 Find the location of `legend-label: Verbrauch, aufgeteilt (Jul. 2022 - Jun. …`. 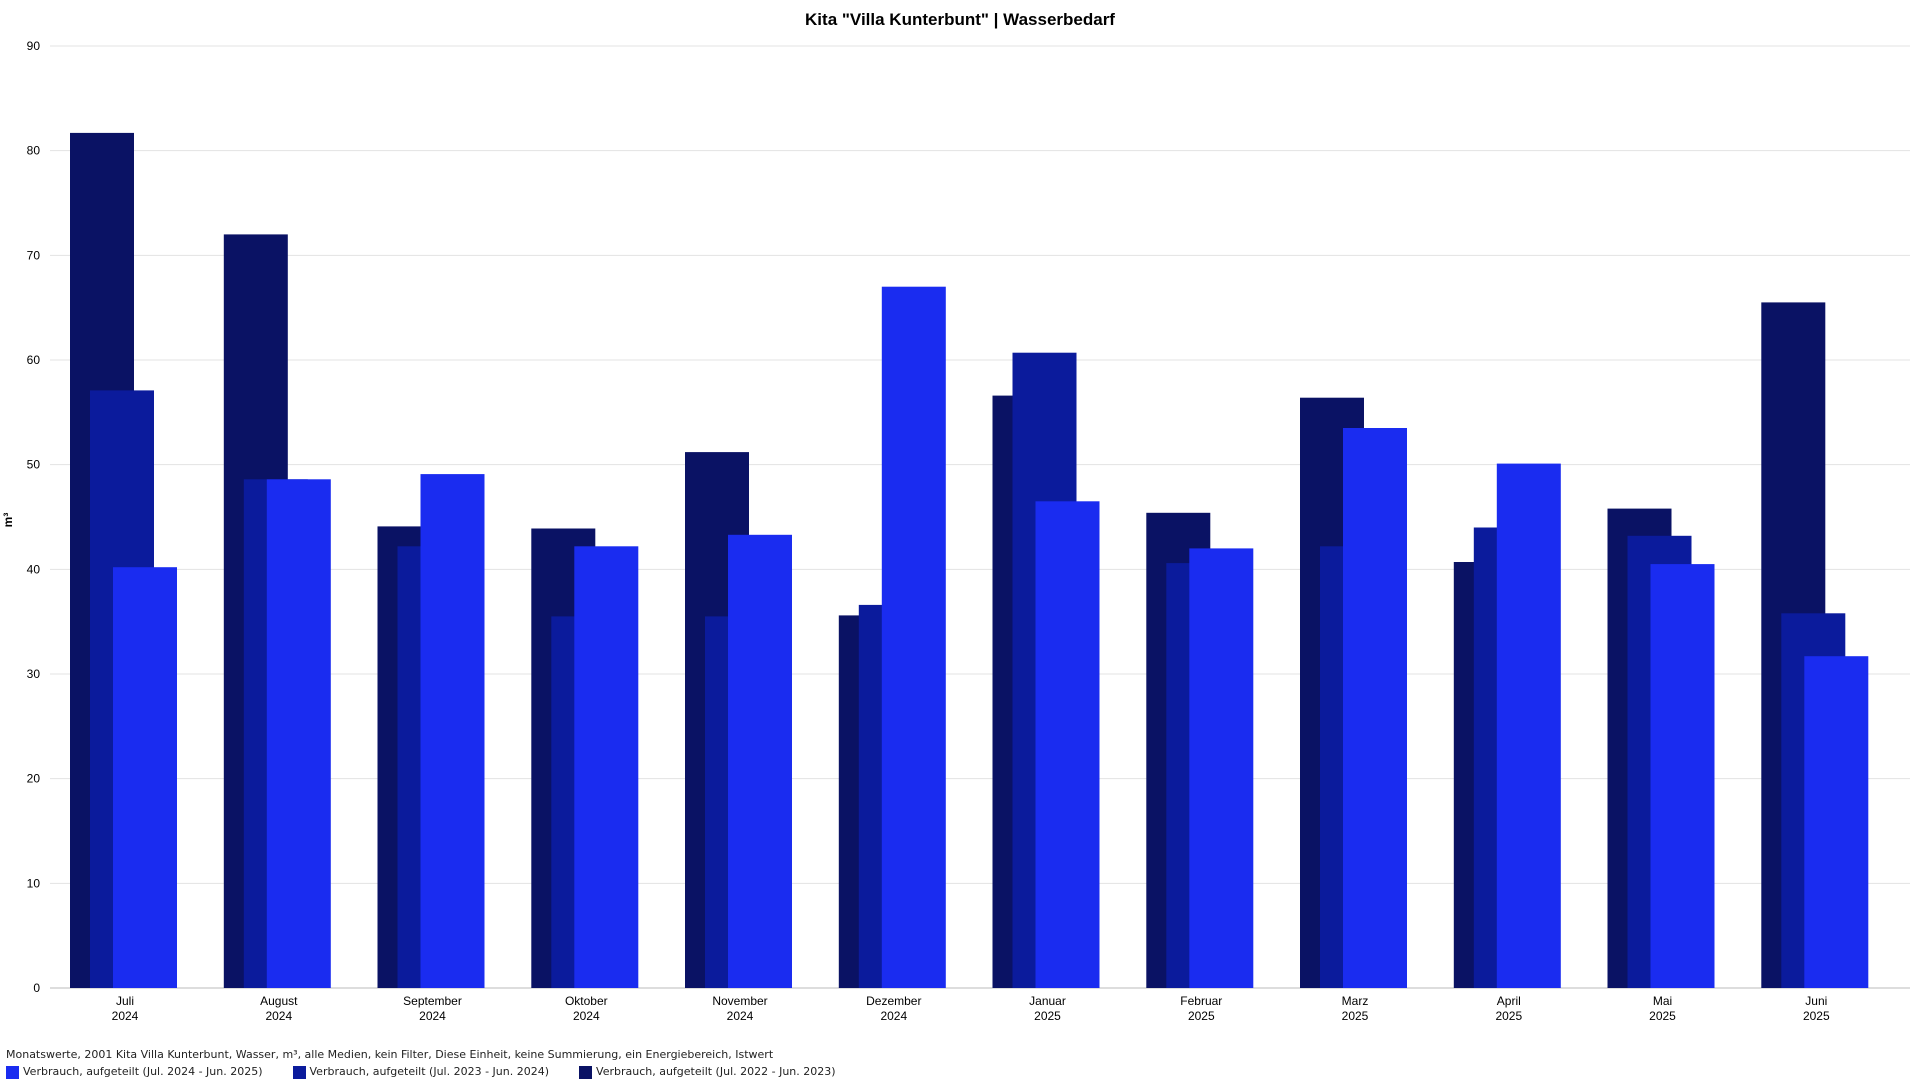

legend-label: Verbrauch, aufgeteilt (Jul. 2022 - Jun. … is located at coordinates (716, 1071).